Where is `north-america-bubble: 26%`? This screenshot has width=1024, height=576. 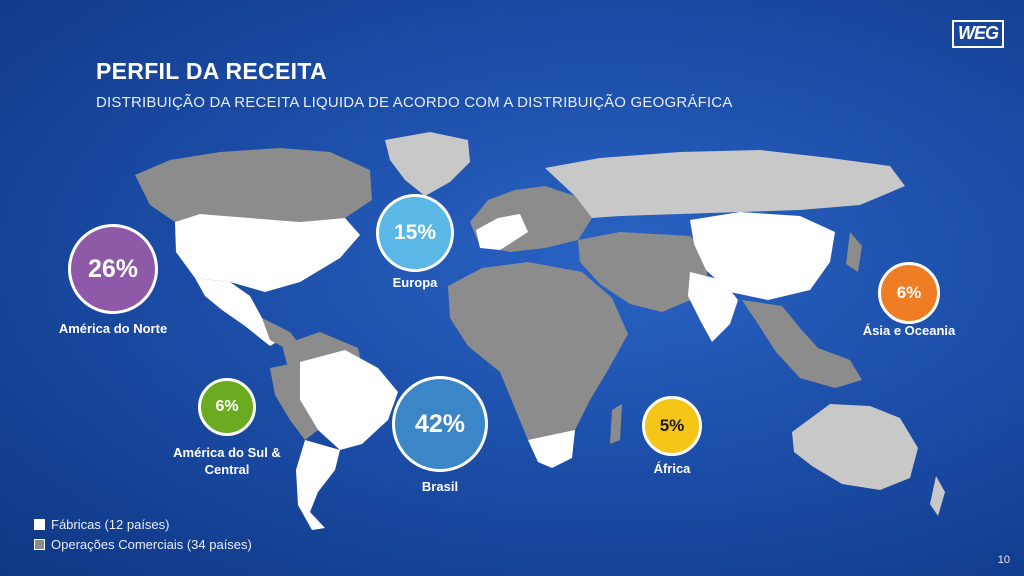
north-america-bubble: 26% is located at coordinates (113, 269).